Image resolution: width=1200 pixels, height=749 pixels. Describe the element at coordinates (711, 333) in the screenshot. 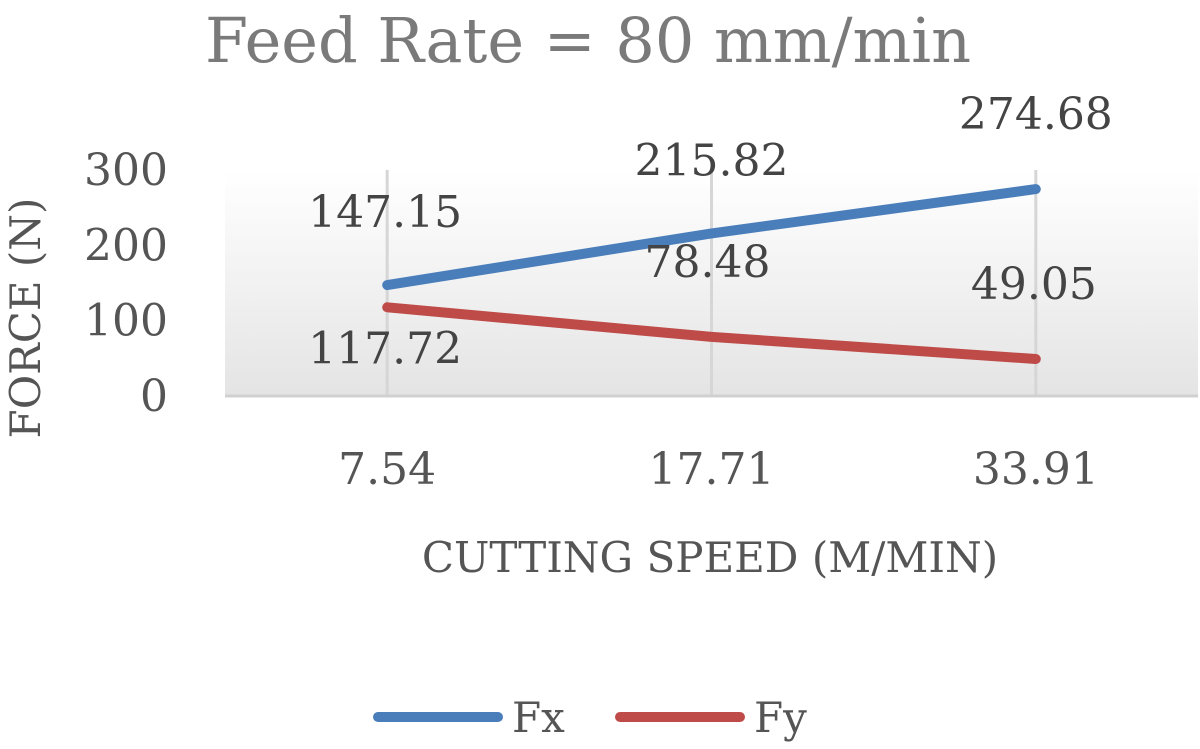

I see `series-line-fy` at that location.